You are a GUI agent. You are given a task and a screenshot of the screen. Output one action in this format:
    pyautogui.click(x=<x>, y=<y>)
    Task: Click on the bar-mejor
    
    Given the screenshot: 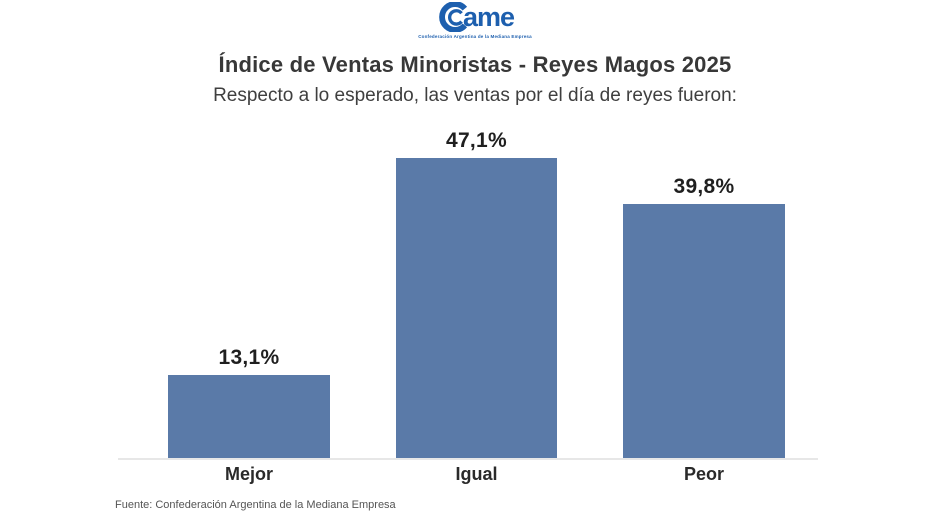 What is the action you would take?
    pyautogui.click(x=249, y=416)
    